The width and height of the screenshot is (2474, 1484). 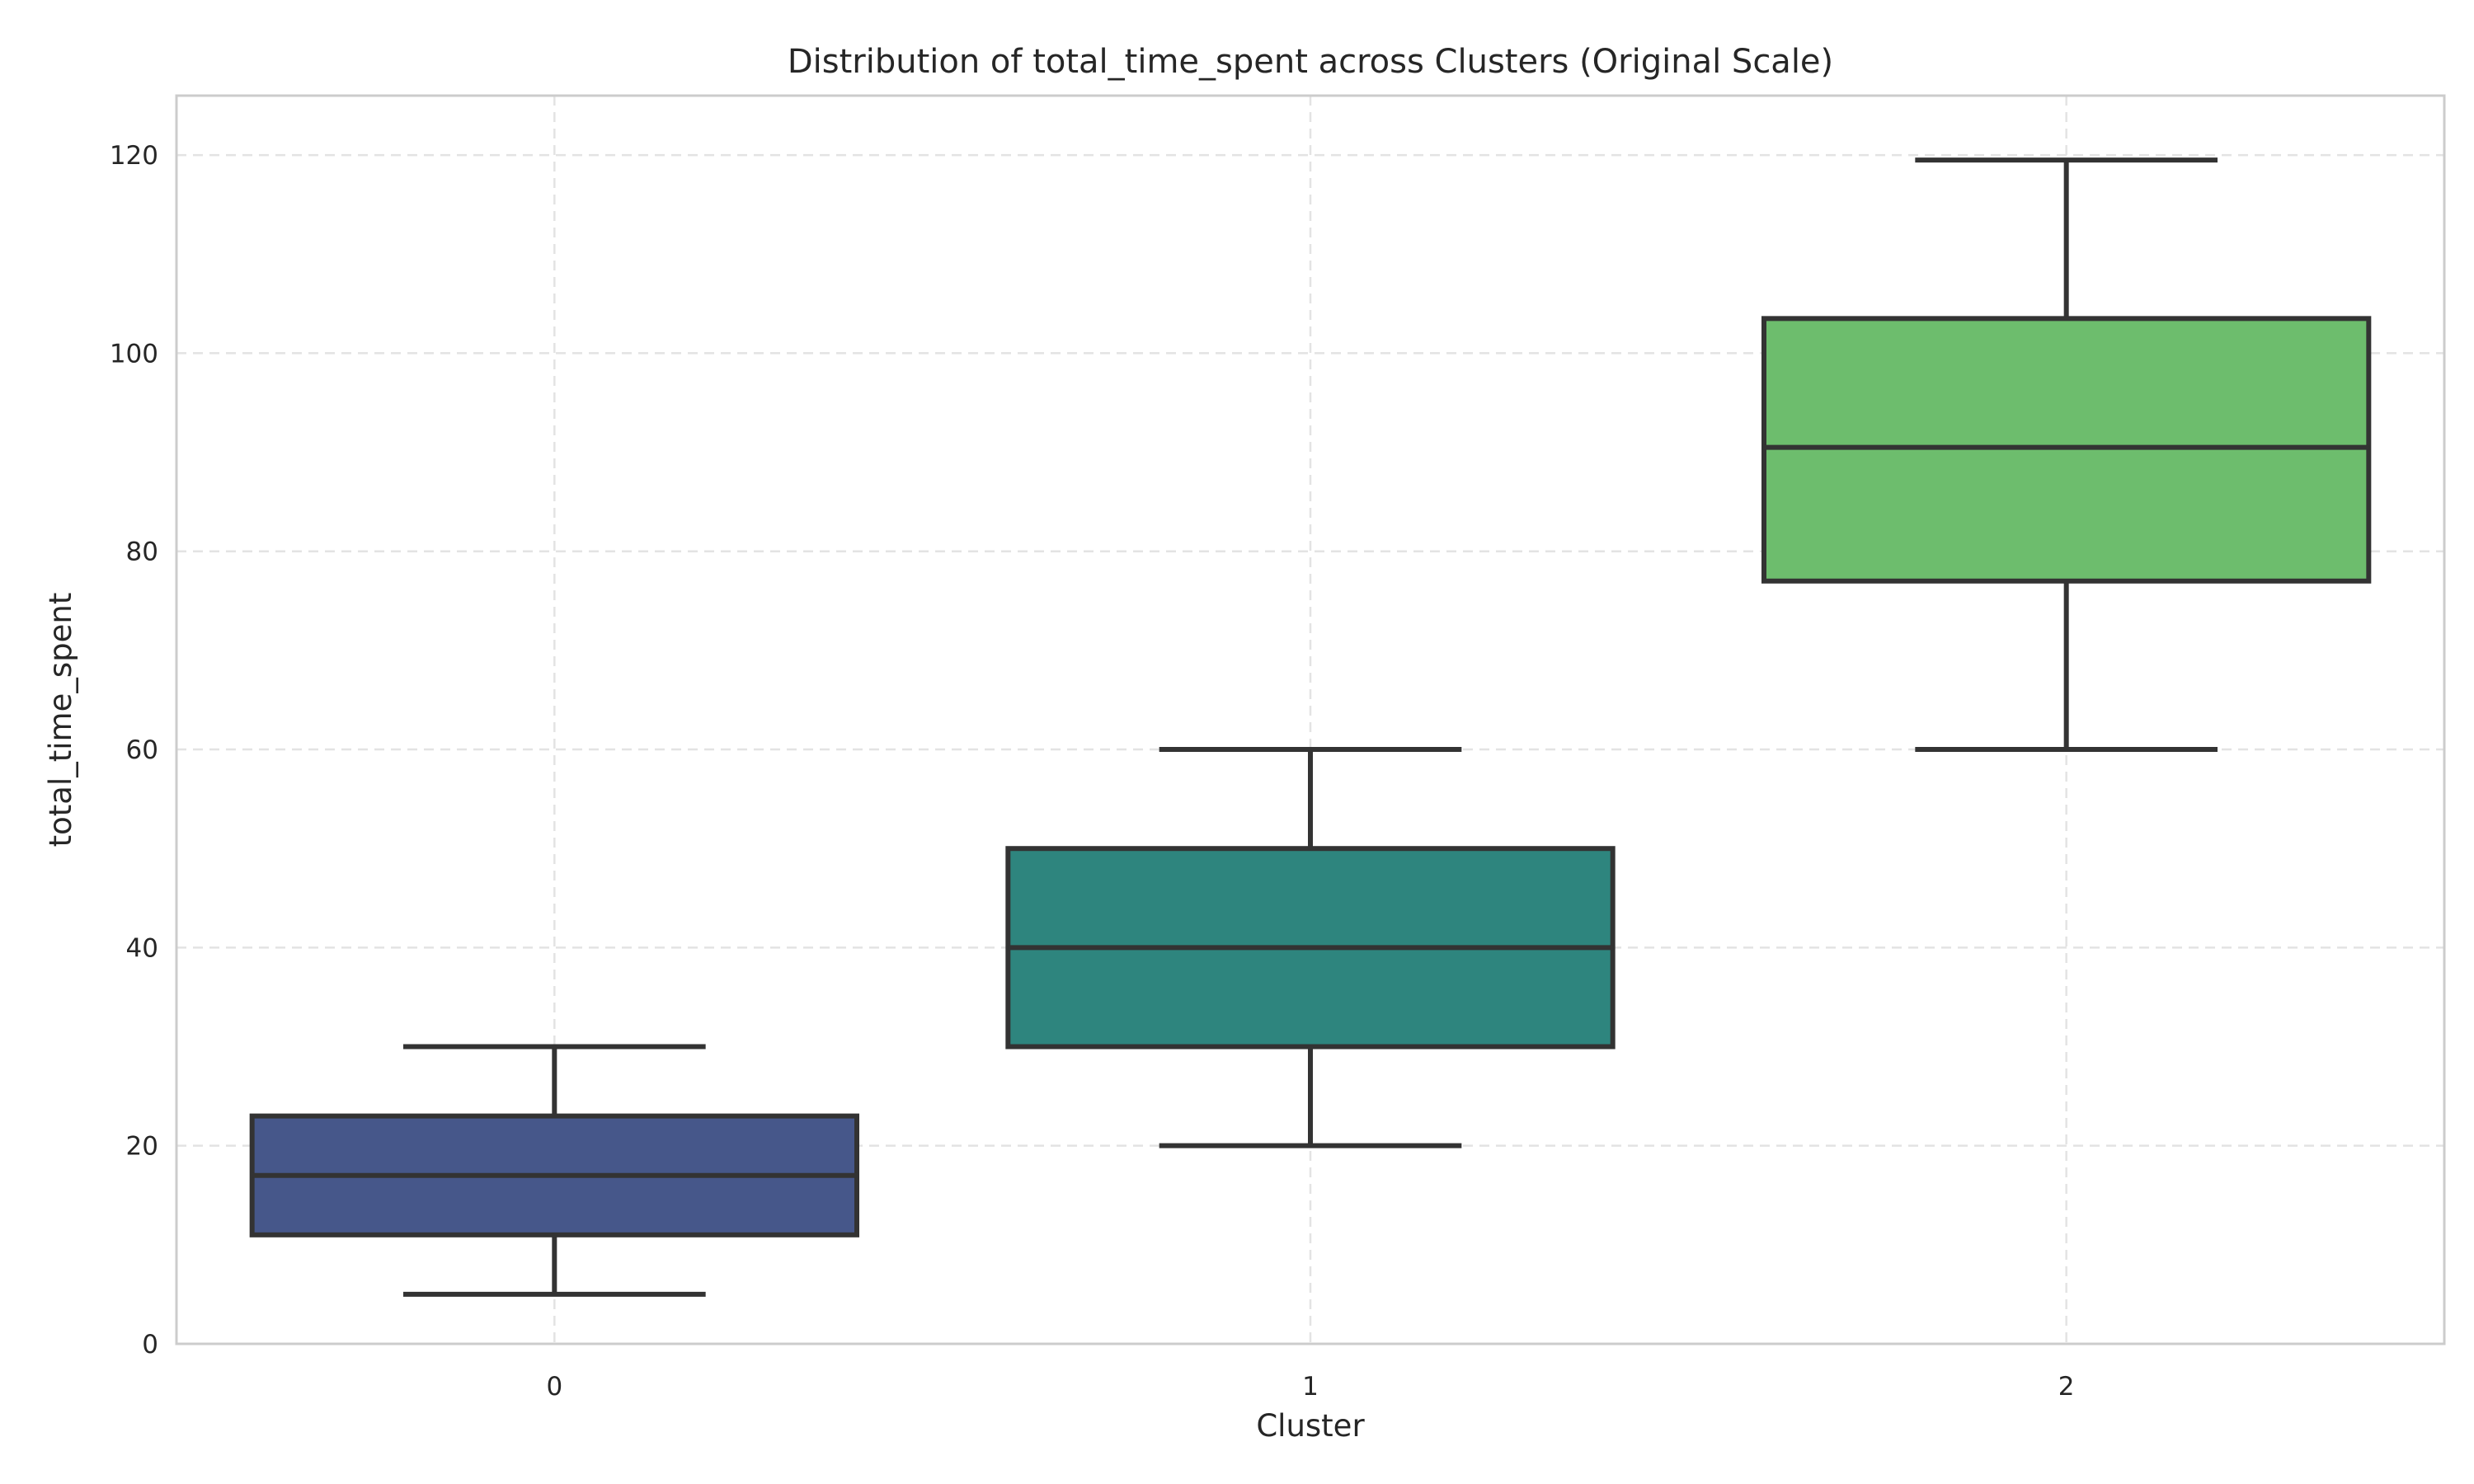 What do you see at coordinates (142, 1147) in the screenshot?
I see `y-tick-label: 20` at bounding box center [142, 1147].